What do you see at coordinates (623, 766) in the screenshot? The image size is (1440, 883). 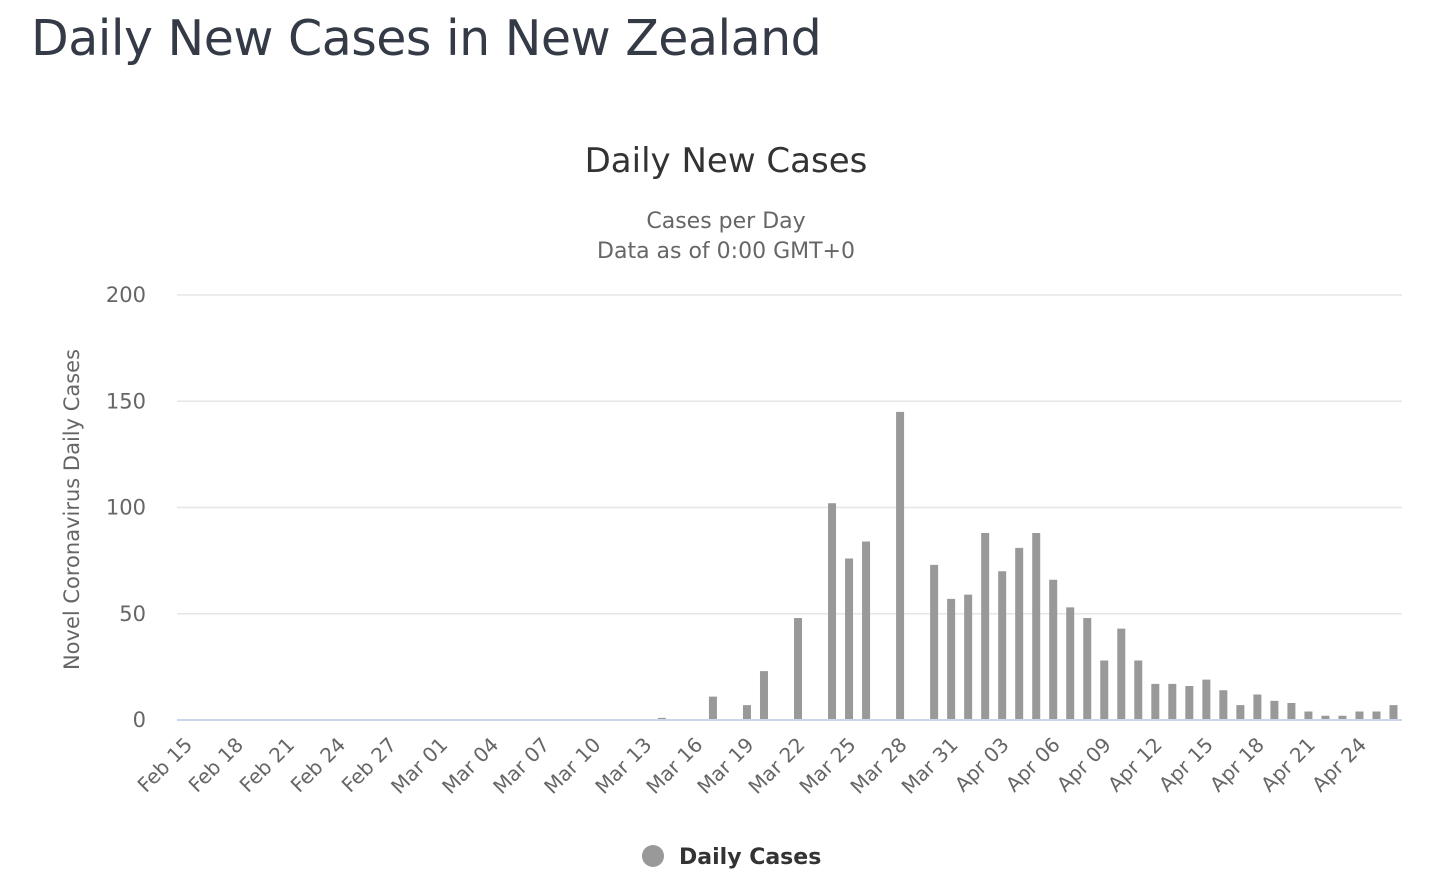 I see `x-tick-label-mar-13: Mar 13` at bounding box center [623, 766].